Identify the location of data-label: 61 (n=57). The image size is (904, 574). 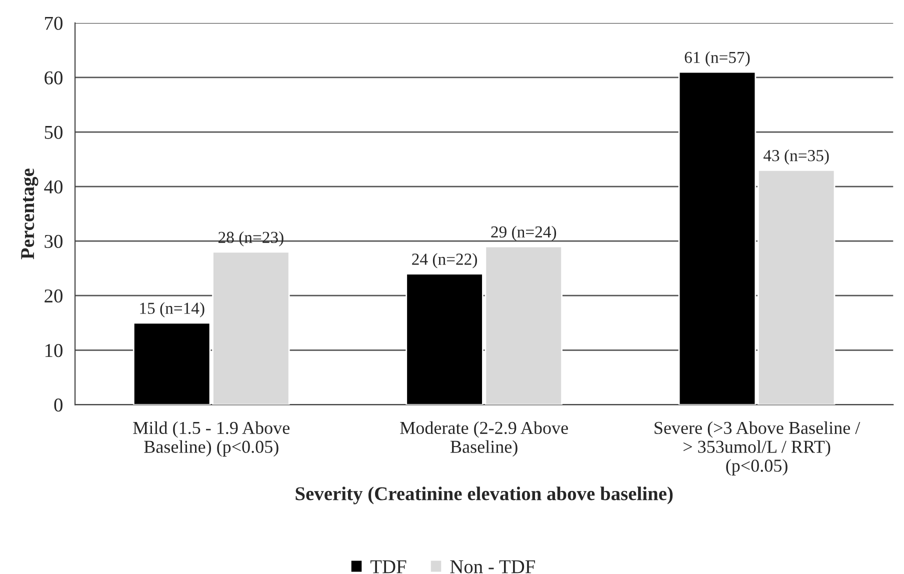
(717, 58).